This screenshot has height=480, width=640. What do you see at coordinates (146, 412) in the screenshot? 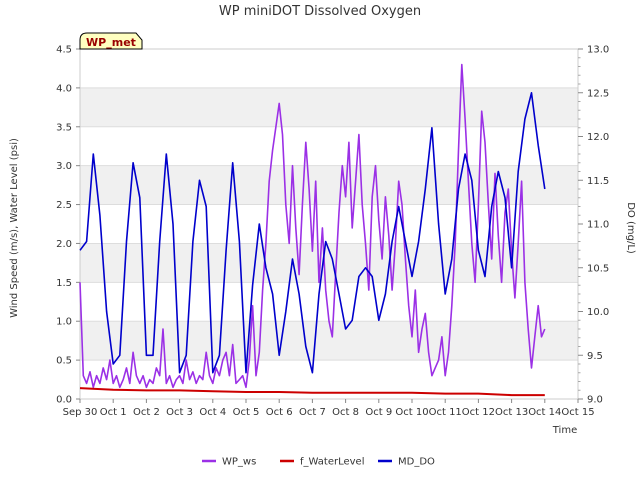
I see `x-tick-label: Oct 2` at bounding box center [146, 412].